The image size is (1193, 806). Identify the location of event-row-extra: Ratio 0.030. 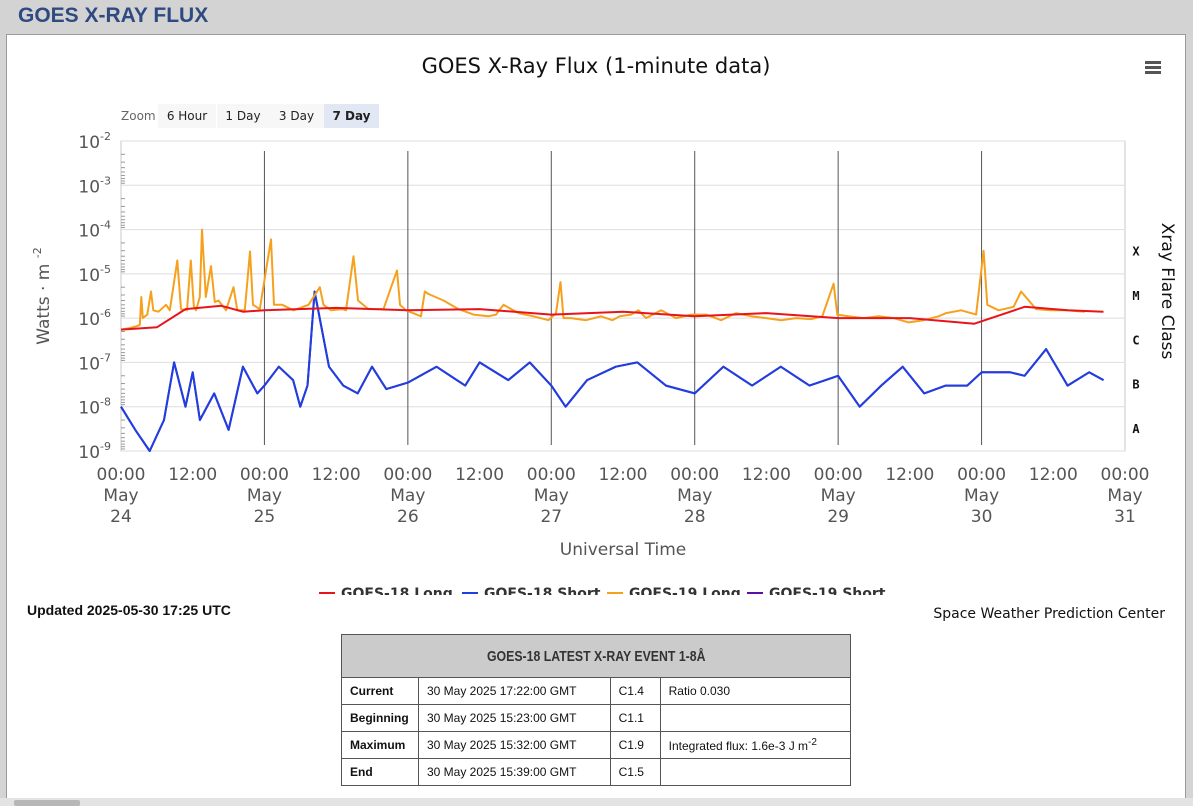
(755, 691).